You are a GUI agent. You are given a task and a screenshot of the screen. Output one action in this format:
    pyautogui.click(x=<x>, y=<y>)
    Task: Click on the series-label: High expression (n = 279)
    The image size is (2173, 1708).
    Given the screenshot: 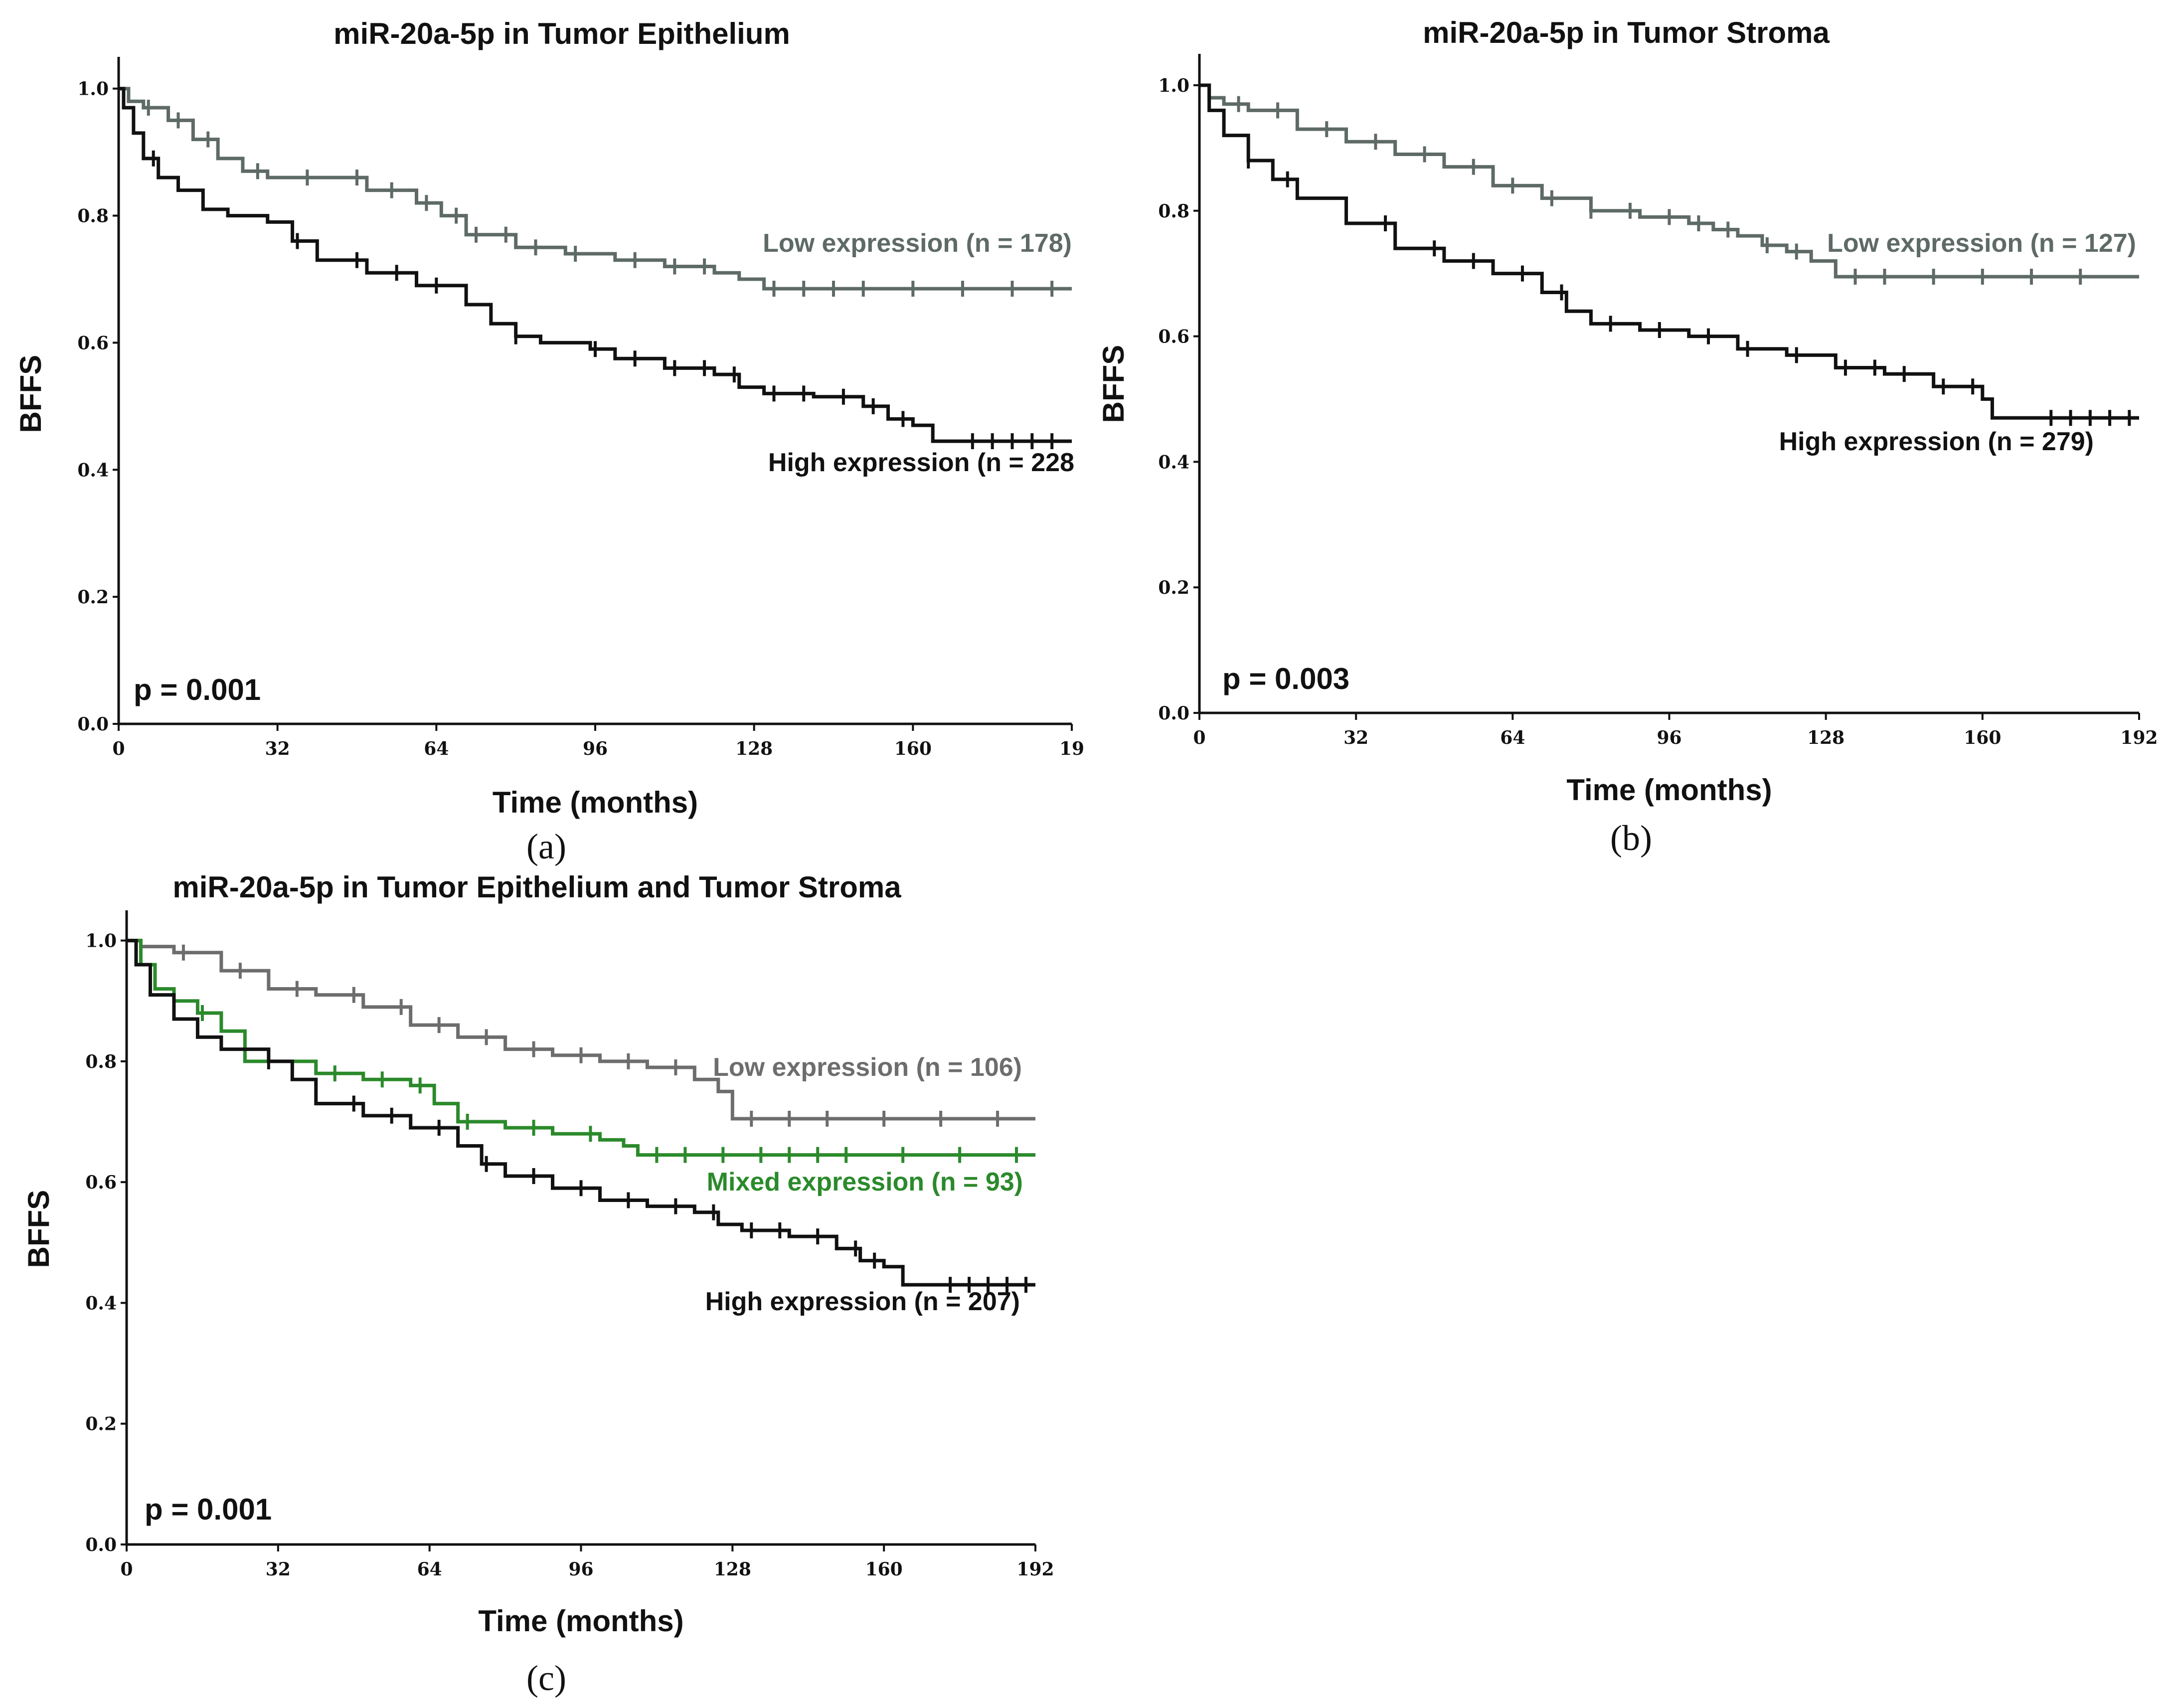 What is the action you would take?
    pyautogui.click(x=1936, y=442)
    